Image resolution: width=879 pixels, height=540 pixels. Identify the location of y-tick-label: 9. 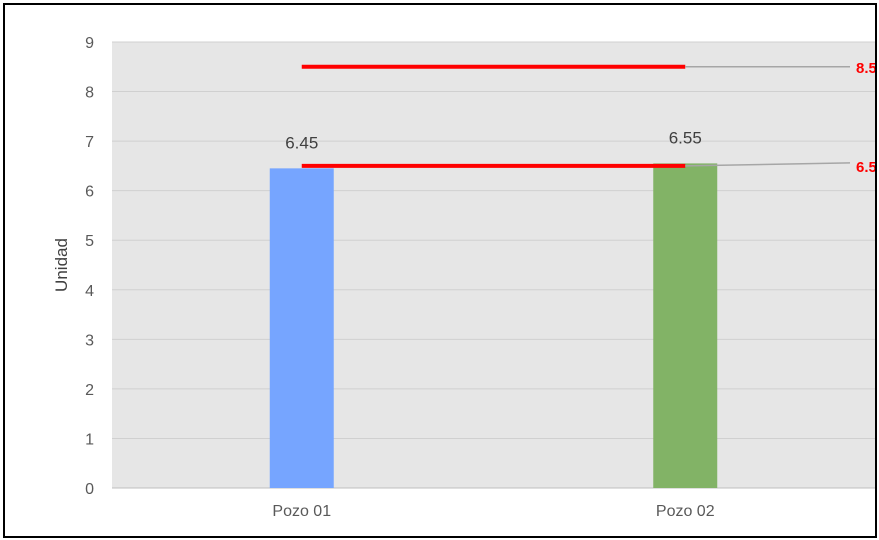
(89, 43).